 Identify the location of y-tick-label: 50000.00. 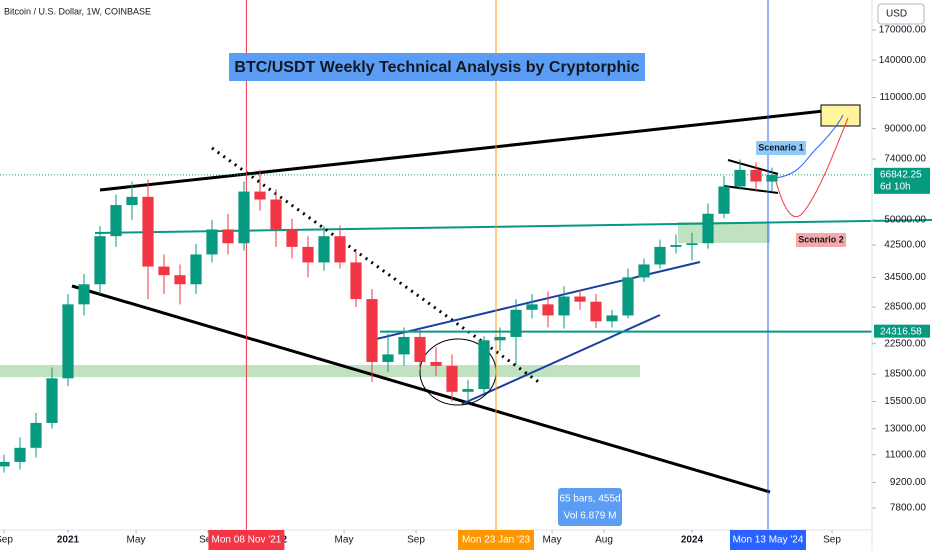
(905, 219).